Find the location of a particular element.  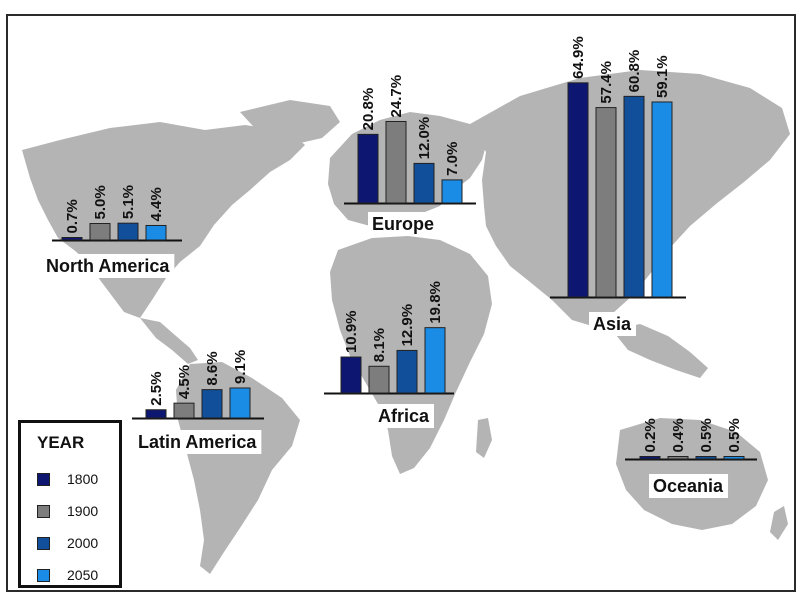

legend-label-1900: 1900 is located at coordinates (83, 511).